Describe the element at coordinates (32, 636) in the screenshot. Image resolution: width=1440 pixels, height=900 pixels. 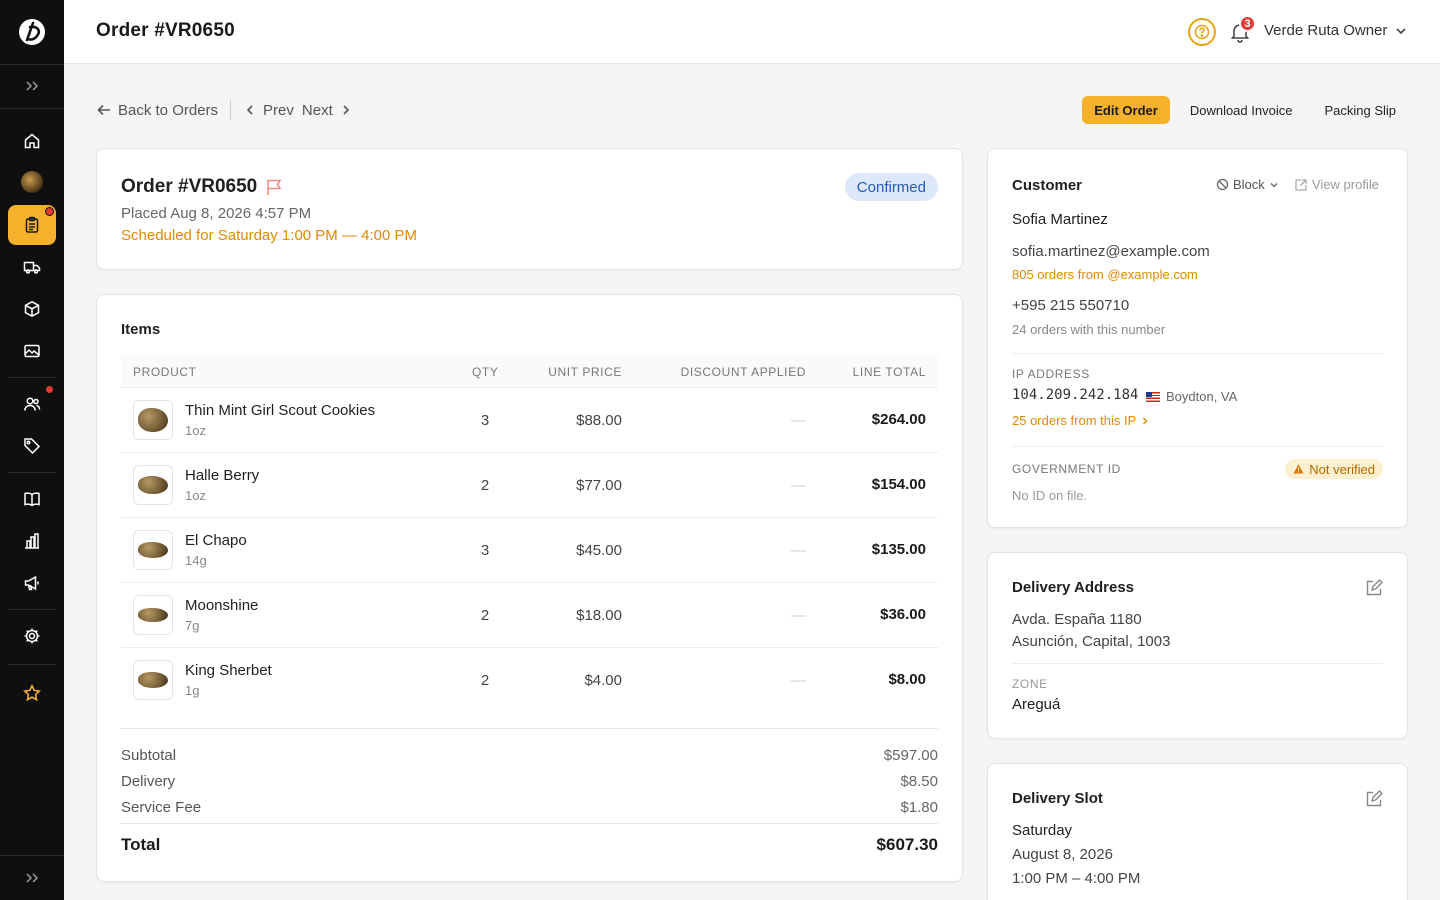
I see `sidebar-item-settings` at that location.